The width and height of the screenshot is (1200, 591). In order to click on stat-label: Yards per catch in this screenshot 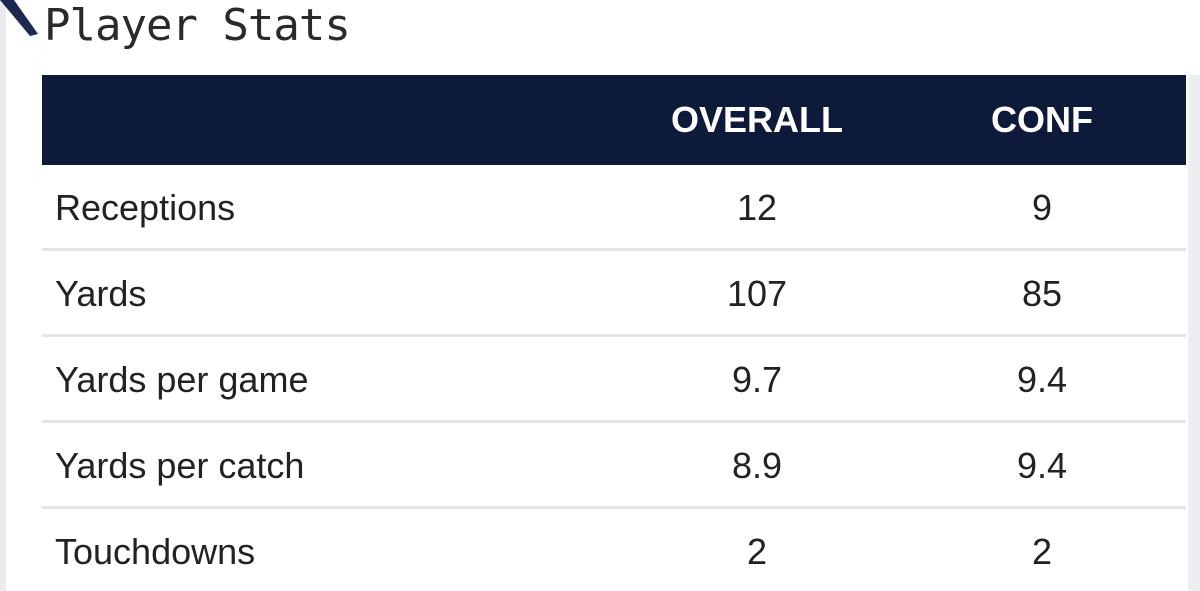, I will do `click(180, 465)`.